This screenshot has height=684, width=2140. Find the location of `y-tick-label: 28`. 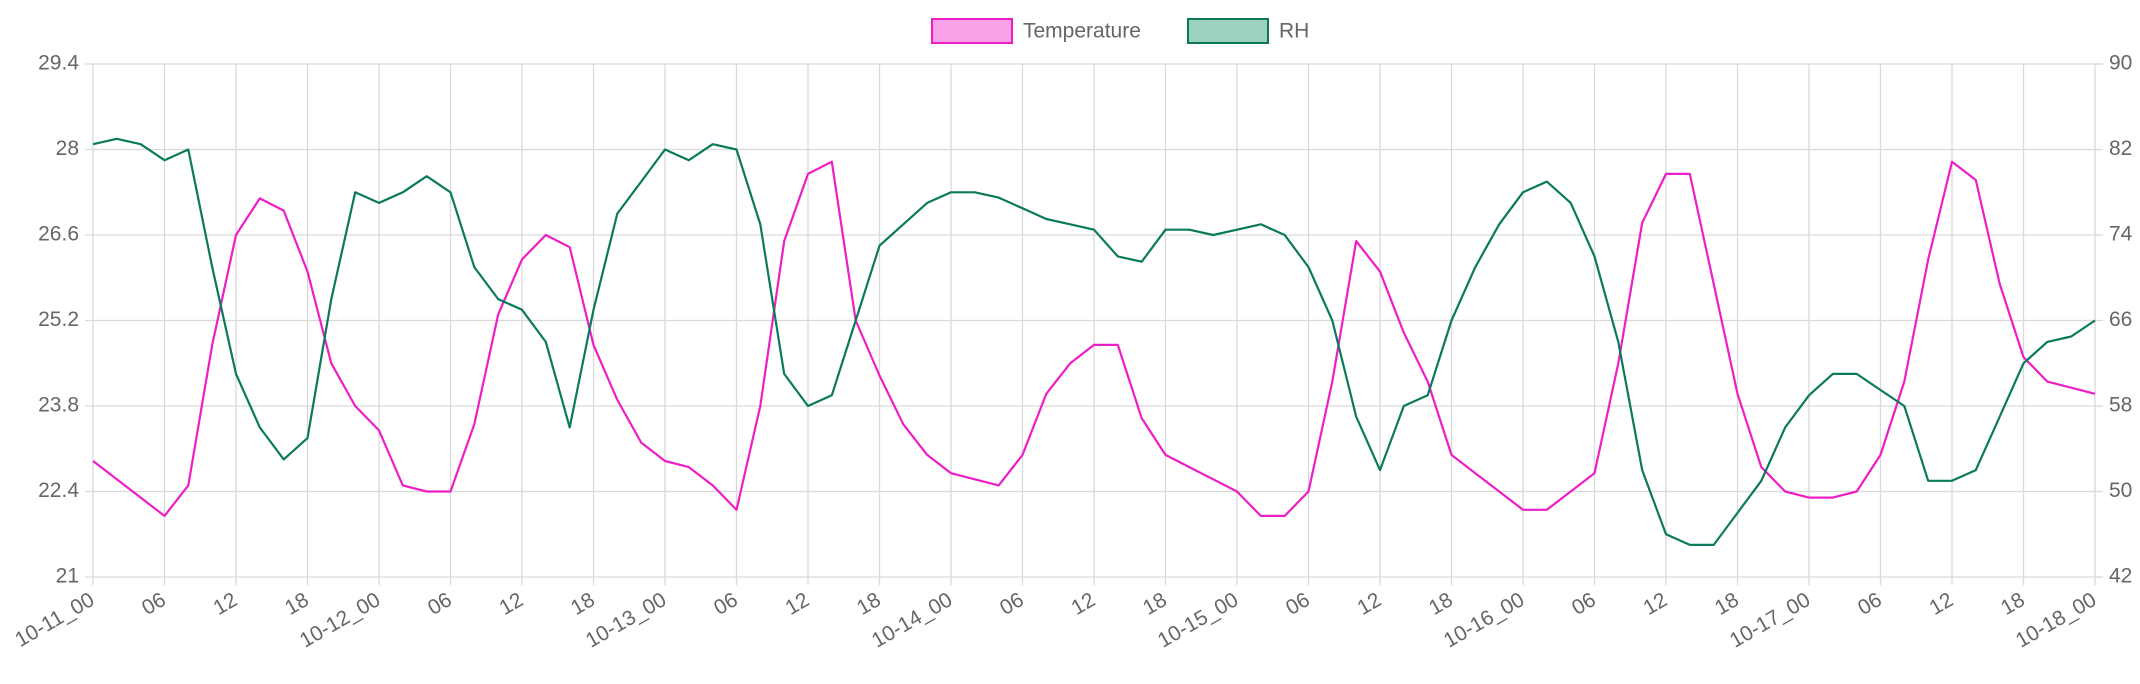

y-tick-label: 28 is located at coordinates (67, 148).